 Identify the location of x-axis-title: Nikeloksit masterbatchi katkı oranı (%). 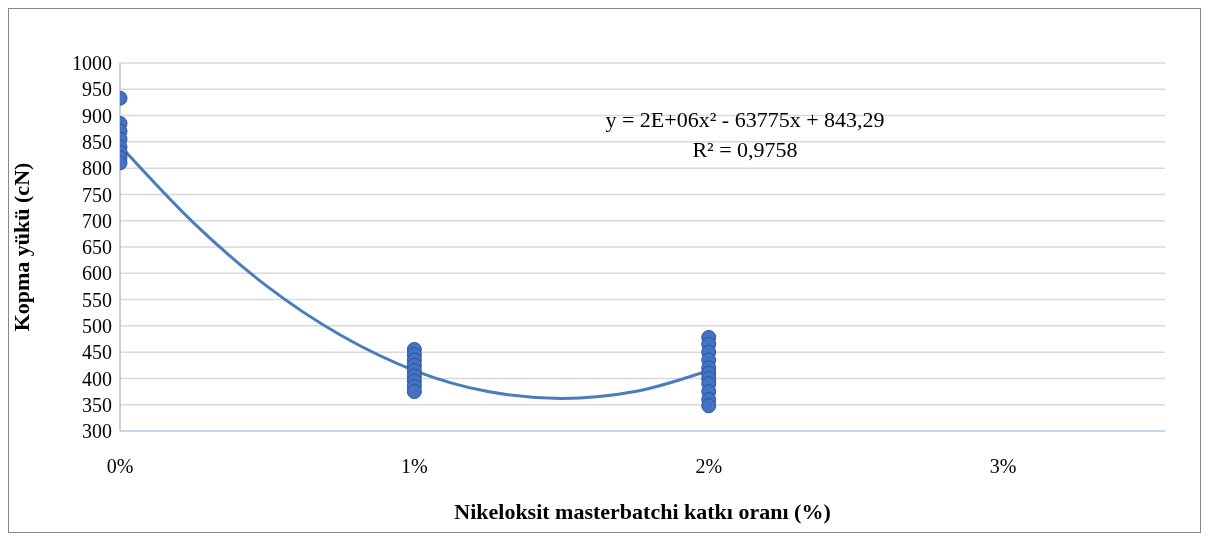
(642, 511).